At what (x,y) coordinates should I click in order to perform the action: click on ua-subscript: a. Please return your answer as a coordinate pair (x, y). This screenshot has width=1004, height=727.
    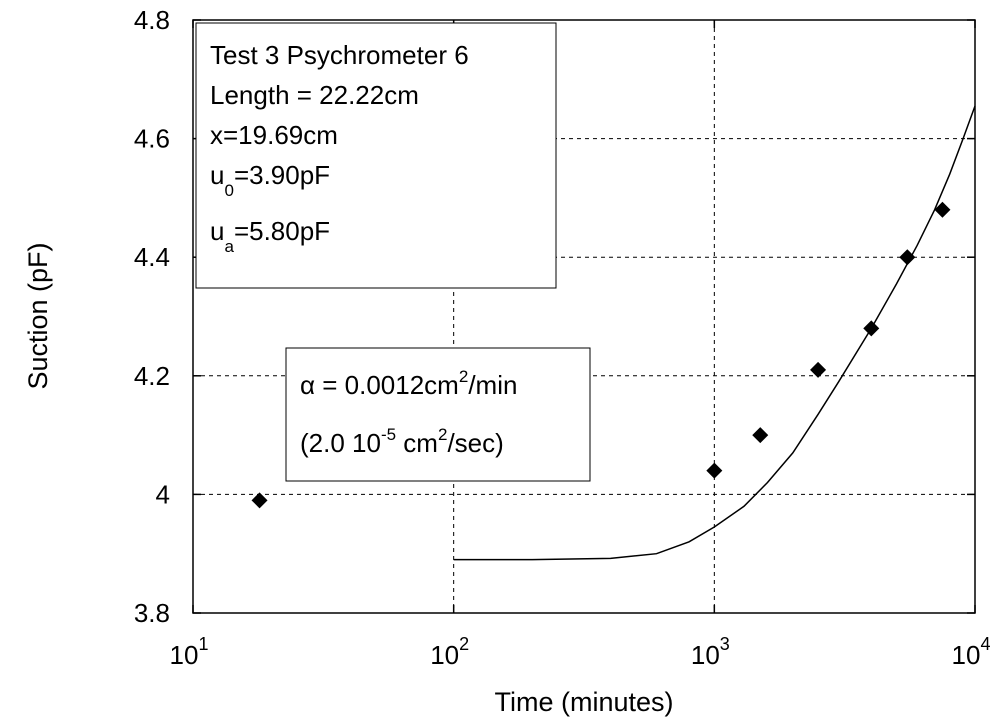
    Looking at the image, I should click on (229, 246).